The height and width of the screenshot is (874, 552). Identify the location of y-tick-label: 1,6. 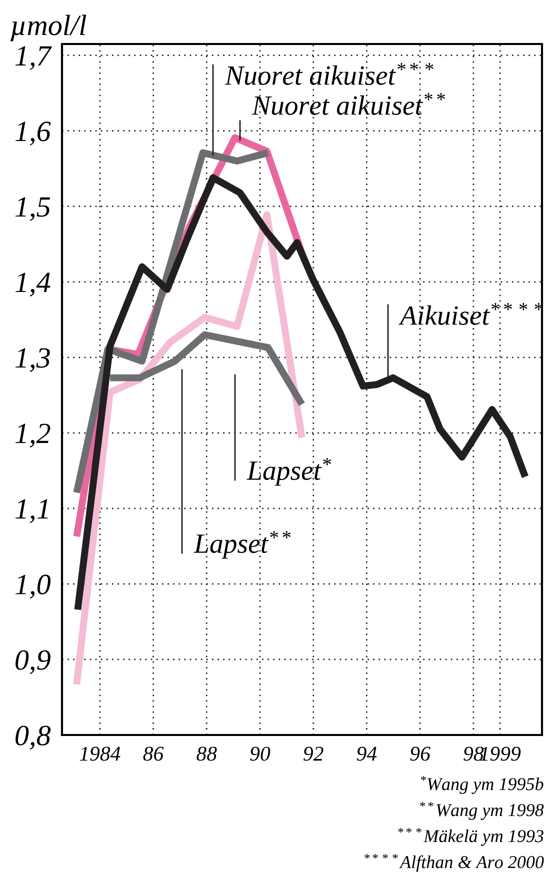
(33, 134).